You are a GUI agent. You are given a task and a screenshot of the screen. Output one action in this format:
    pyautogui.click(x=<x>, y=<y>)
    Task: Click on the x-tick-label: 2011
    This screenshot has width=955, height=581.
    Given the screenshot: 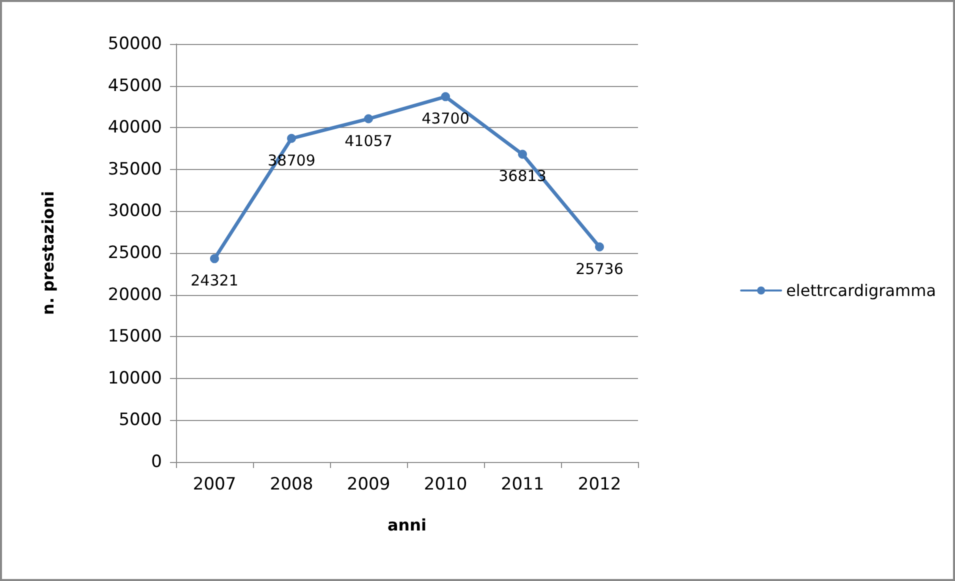 What is the action you would take?
    pyautogui.click(x=522, y=484)
    